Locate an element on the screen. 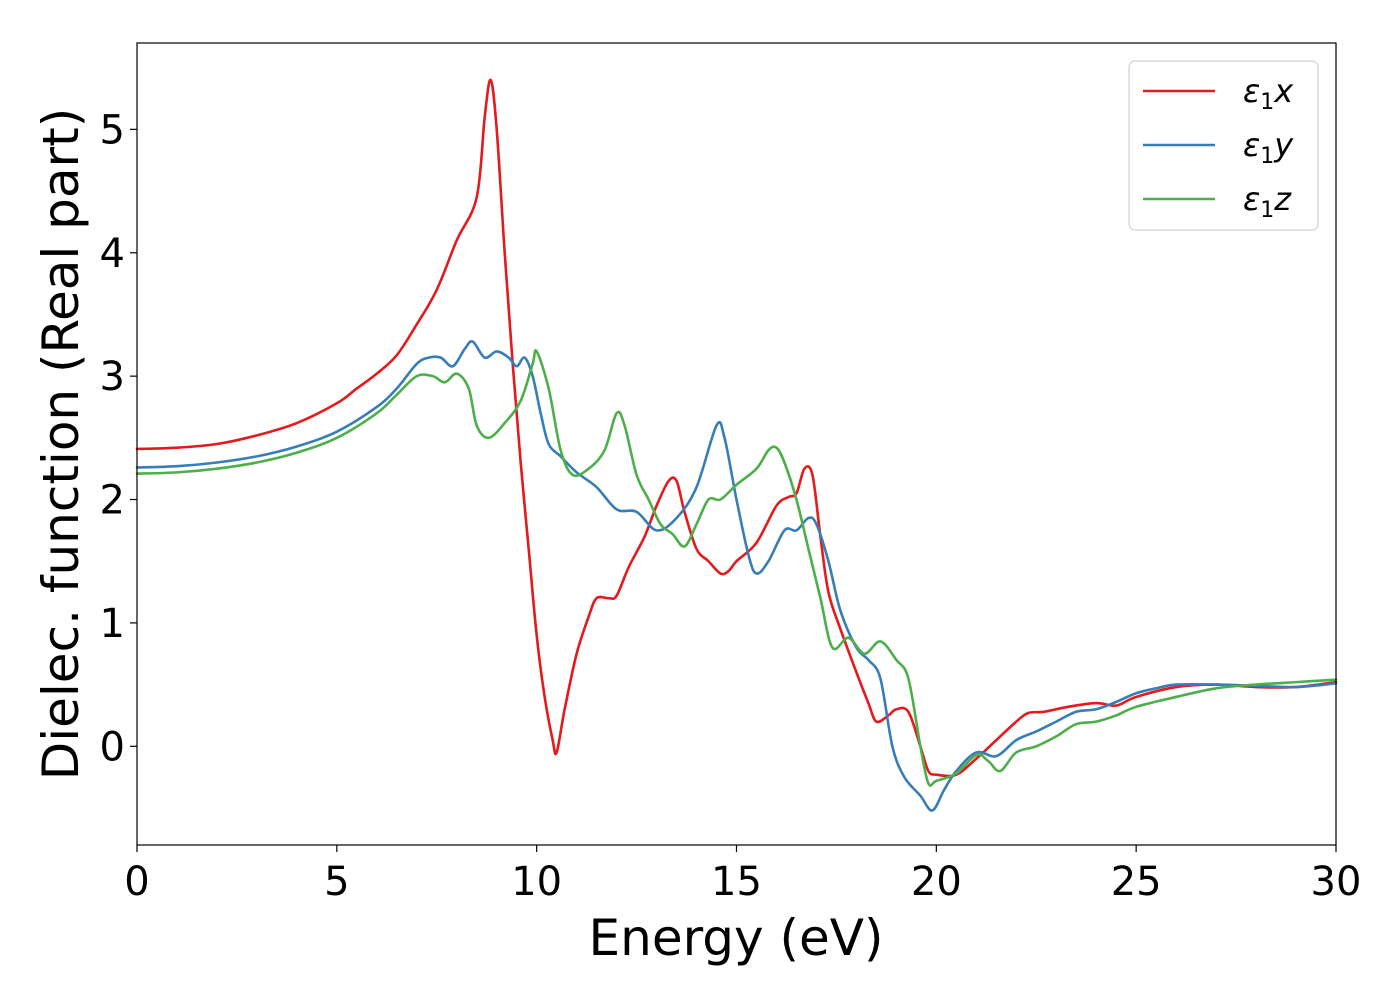  y-tick-label: 0 is located at coordinates (112, 747).